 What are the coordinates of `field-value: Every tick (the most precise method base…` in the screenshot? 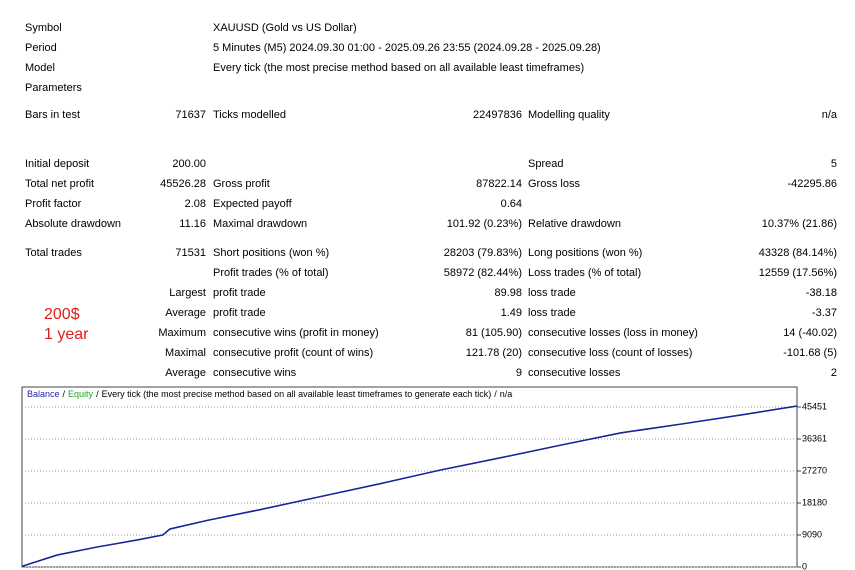 It's located at (398, 68).